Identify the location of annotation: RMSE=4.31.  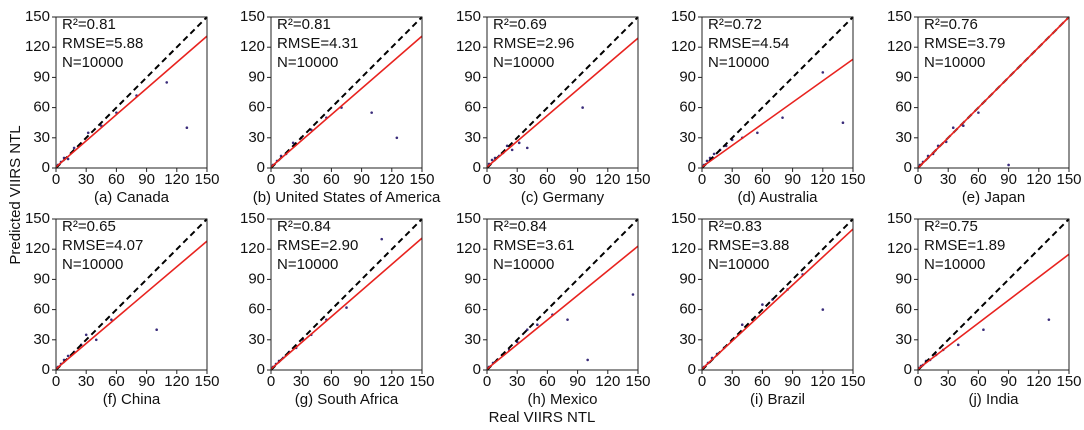
(317, 43).